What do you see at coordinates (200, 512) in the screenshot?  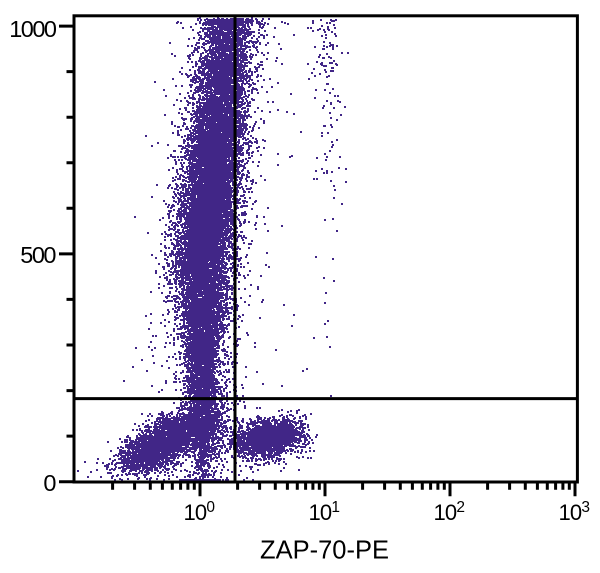 I see `svg-text: 10⁰` at bounding box center [200, 512].